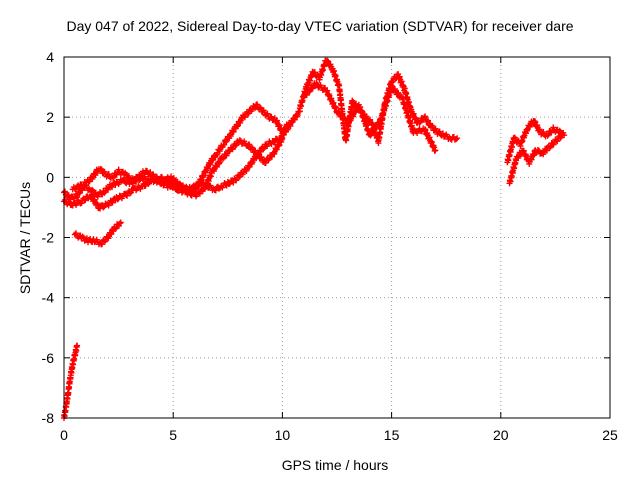 The image size is (640, 480). What do you see at coordinates (48, 238) in the screenshot?
I see `y-tick-label: -2` at bounding box center [48, 238].